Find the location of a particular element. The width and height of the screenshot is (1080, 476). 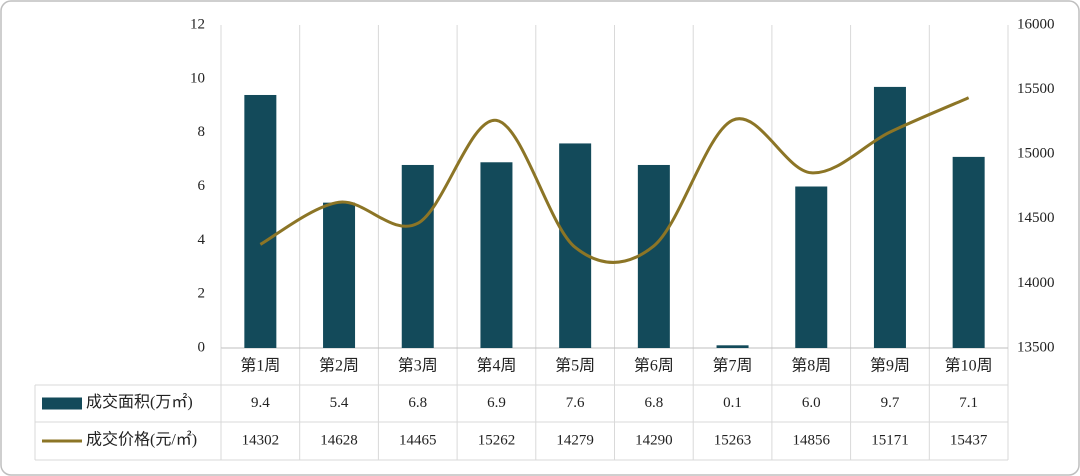

table-value: 7.1 is located at coordinates (968, 403).